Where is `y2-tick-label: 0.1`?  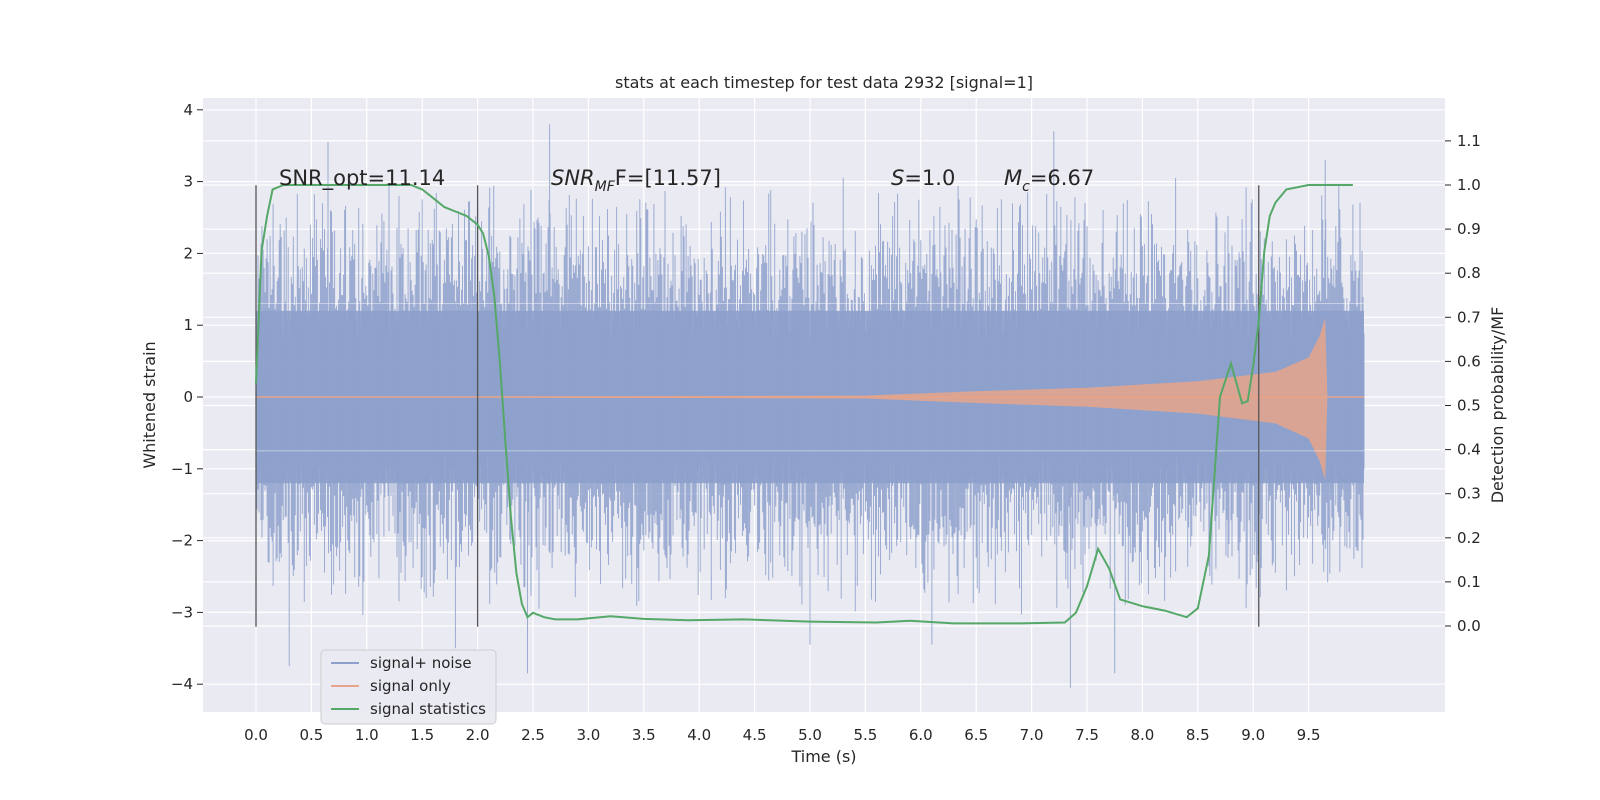 y2-tick-label: 0.1 is located at coordinates (1469, 582).